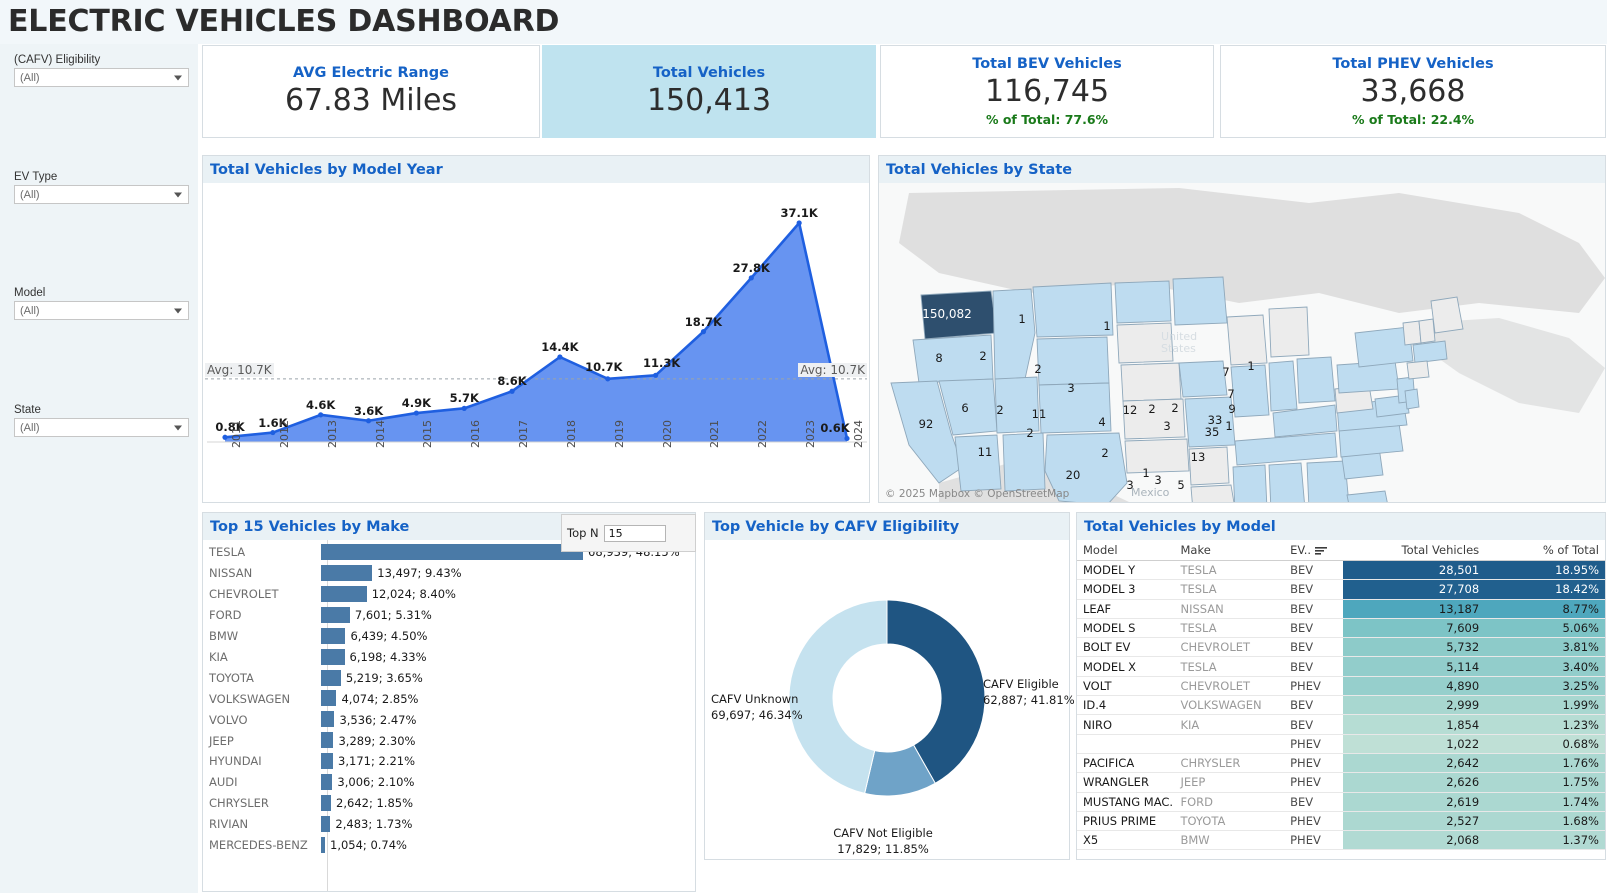  I want to click on cell-make: NISSAN, so click(1229, 609).